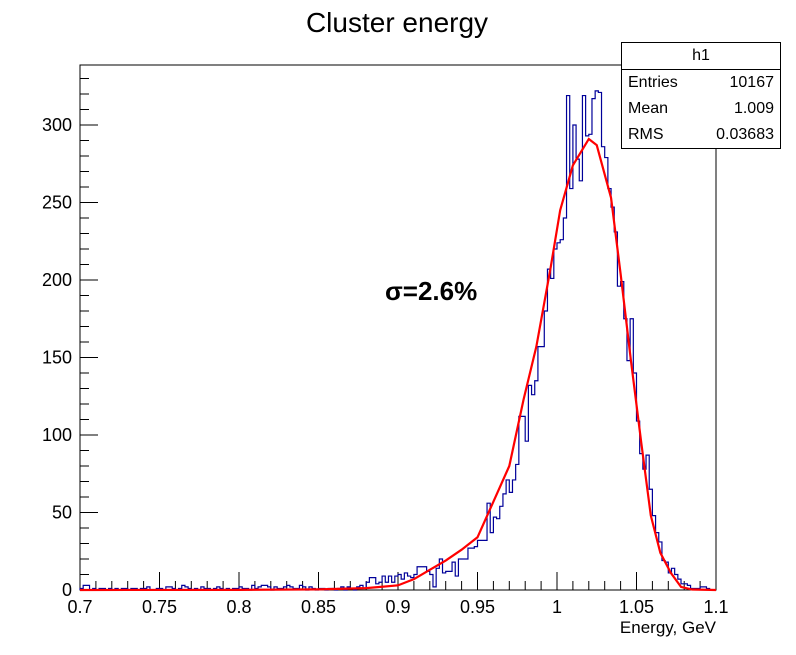 The height and width of the screenshot is (655, 796). What do you see at coordinates (238, 607) in the screenshot?
I see `x-tick-label: 0.8` at bounding box center [238, 607].